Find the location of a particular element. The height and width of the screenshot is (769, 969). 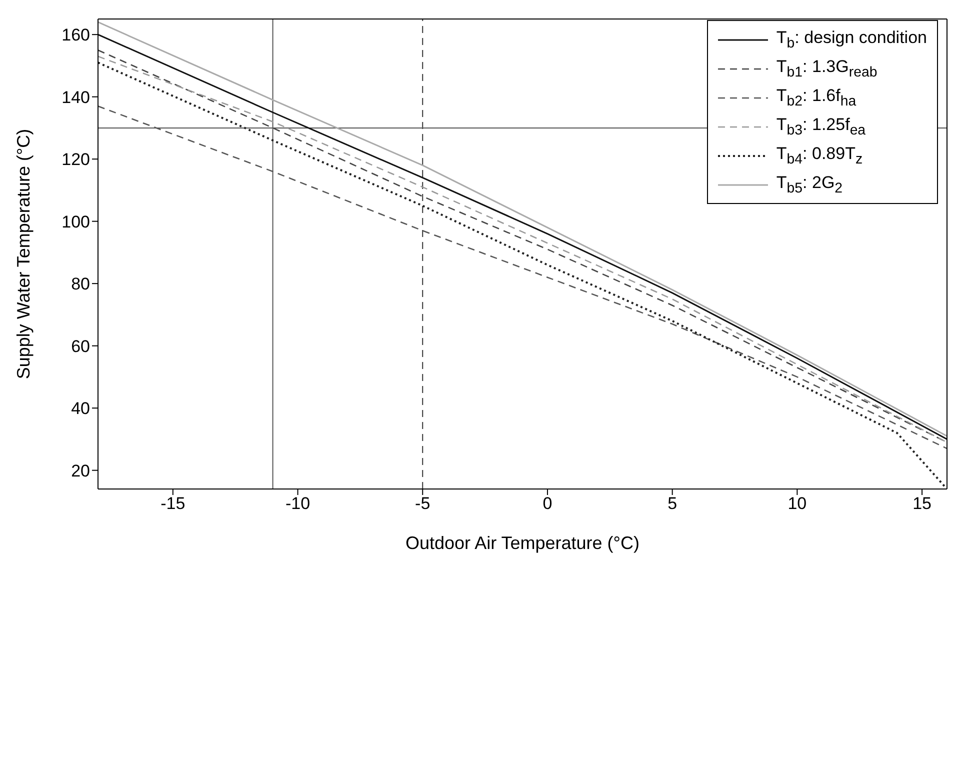

y-axis-title: Supply Water Temperature (°C) is located at coordinates (23, 254).